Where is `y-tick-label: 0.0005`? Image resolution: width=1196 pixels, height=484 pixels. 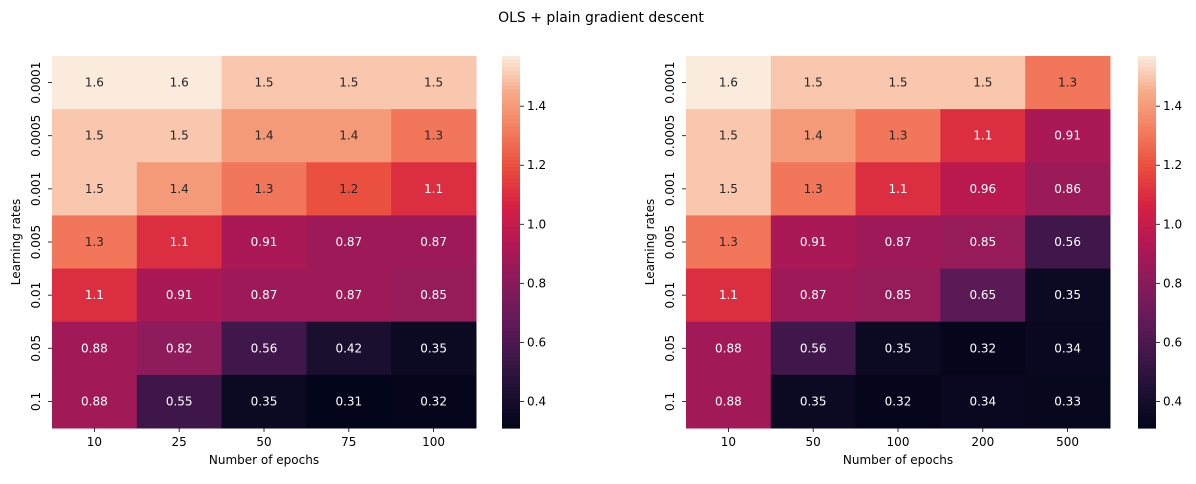 y-tick-label: 0.0005 is located at coordinates (36, 136).